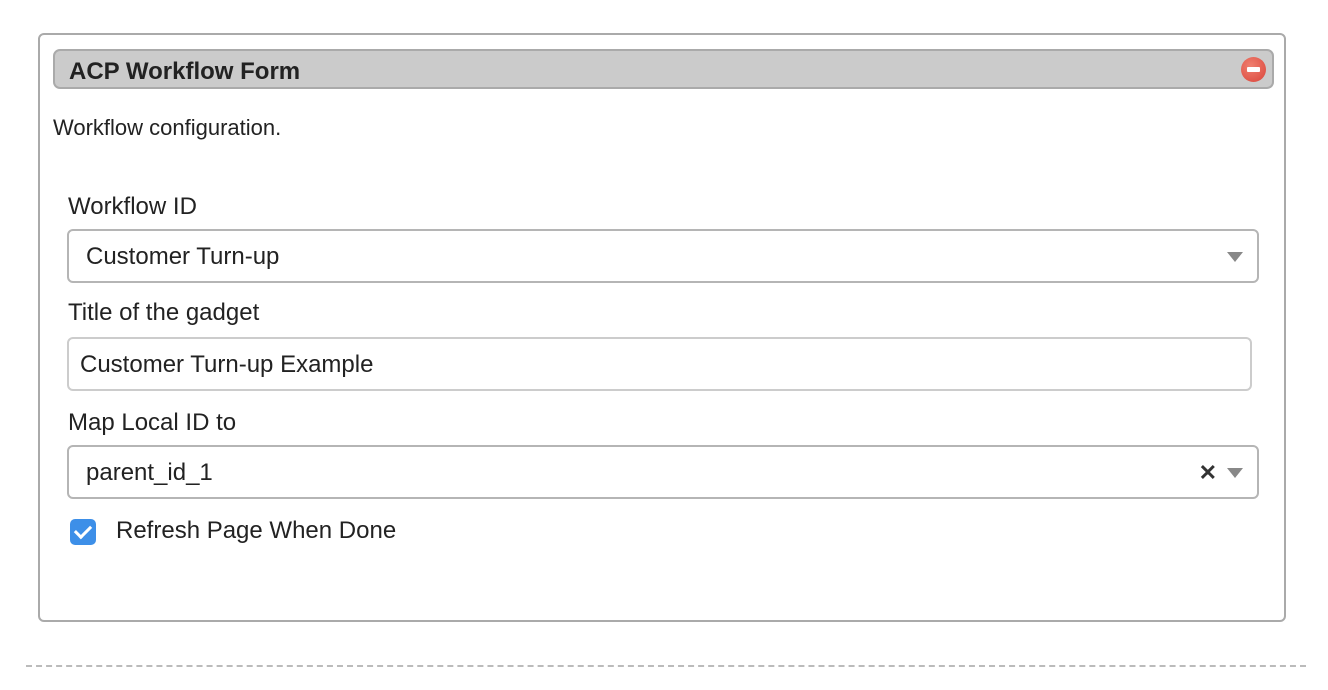  Describe the element at coordinates (663, 256) in the screenshot. I see `workflow-id-select: Customer Turn-up` at that location.